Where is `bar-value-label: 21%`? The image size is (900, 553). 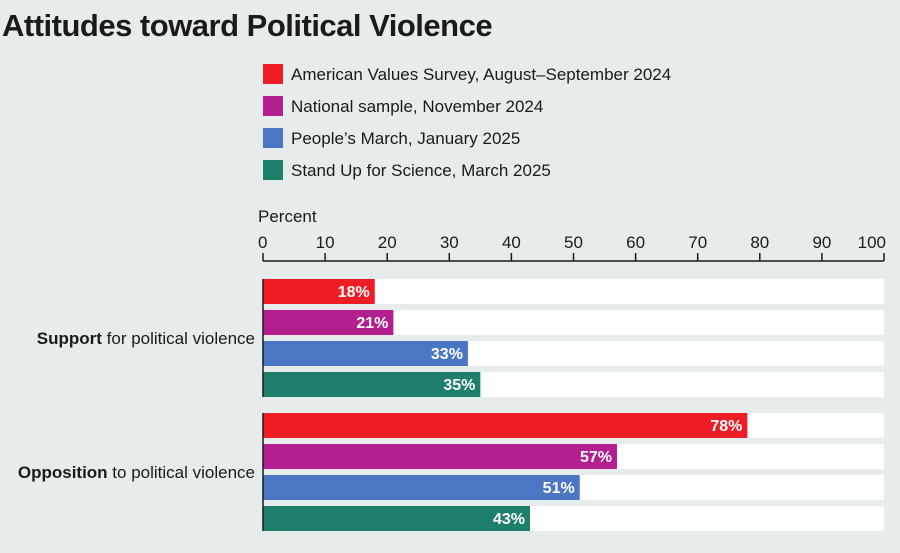
bar-value-label: 21% is located at coordinates (372, 323).